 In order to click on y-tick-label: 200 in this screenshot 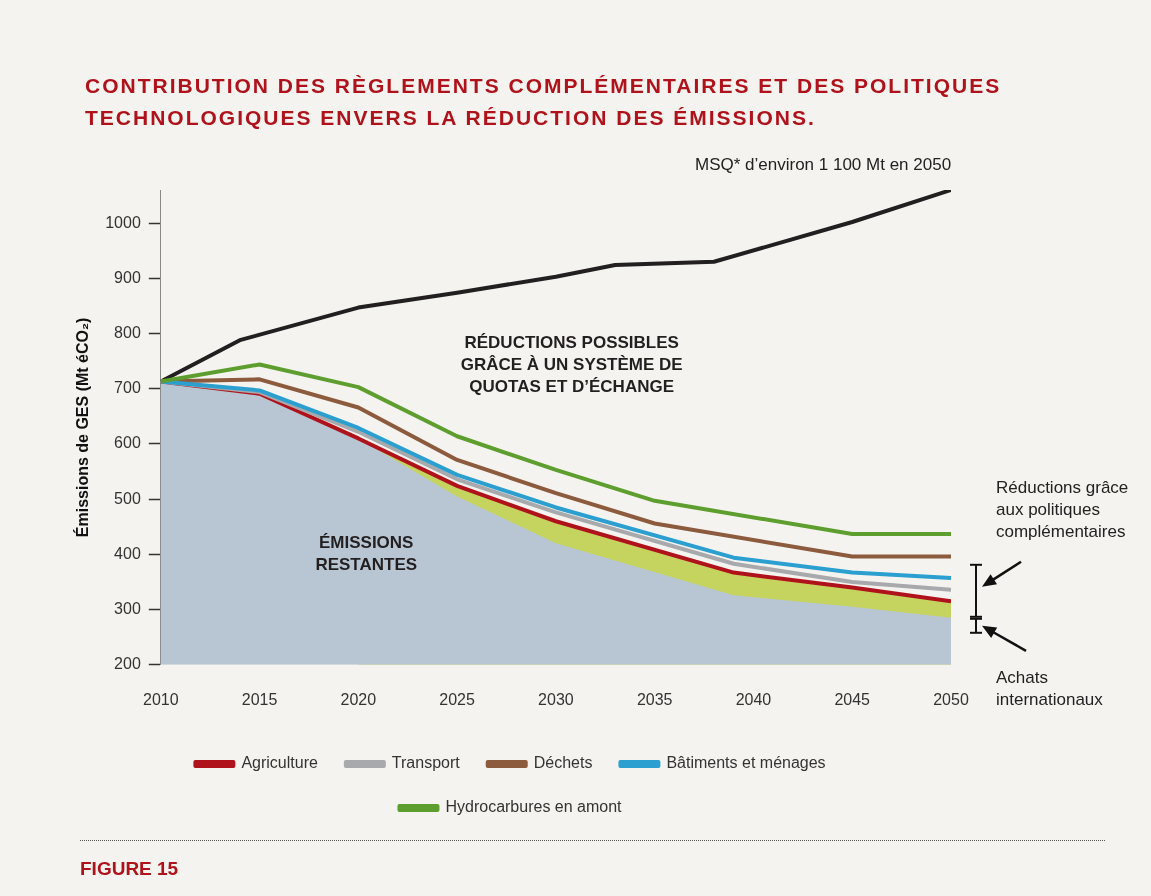, I will do `click(127, 664)`.